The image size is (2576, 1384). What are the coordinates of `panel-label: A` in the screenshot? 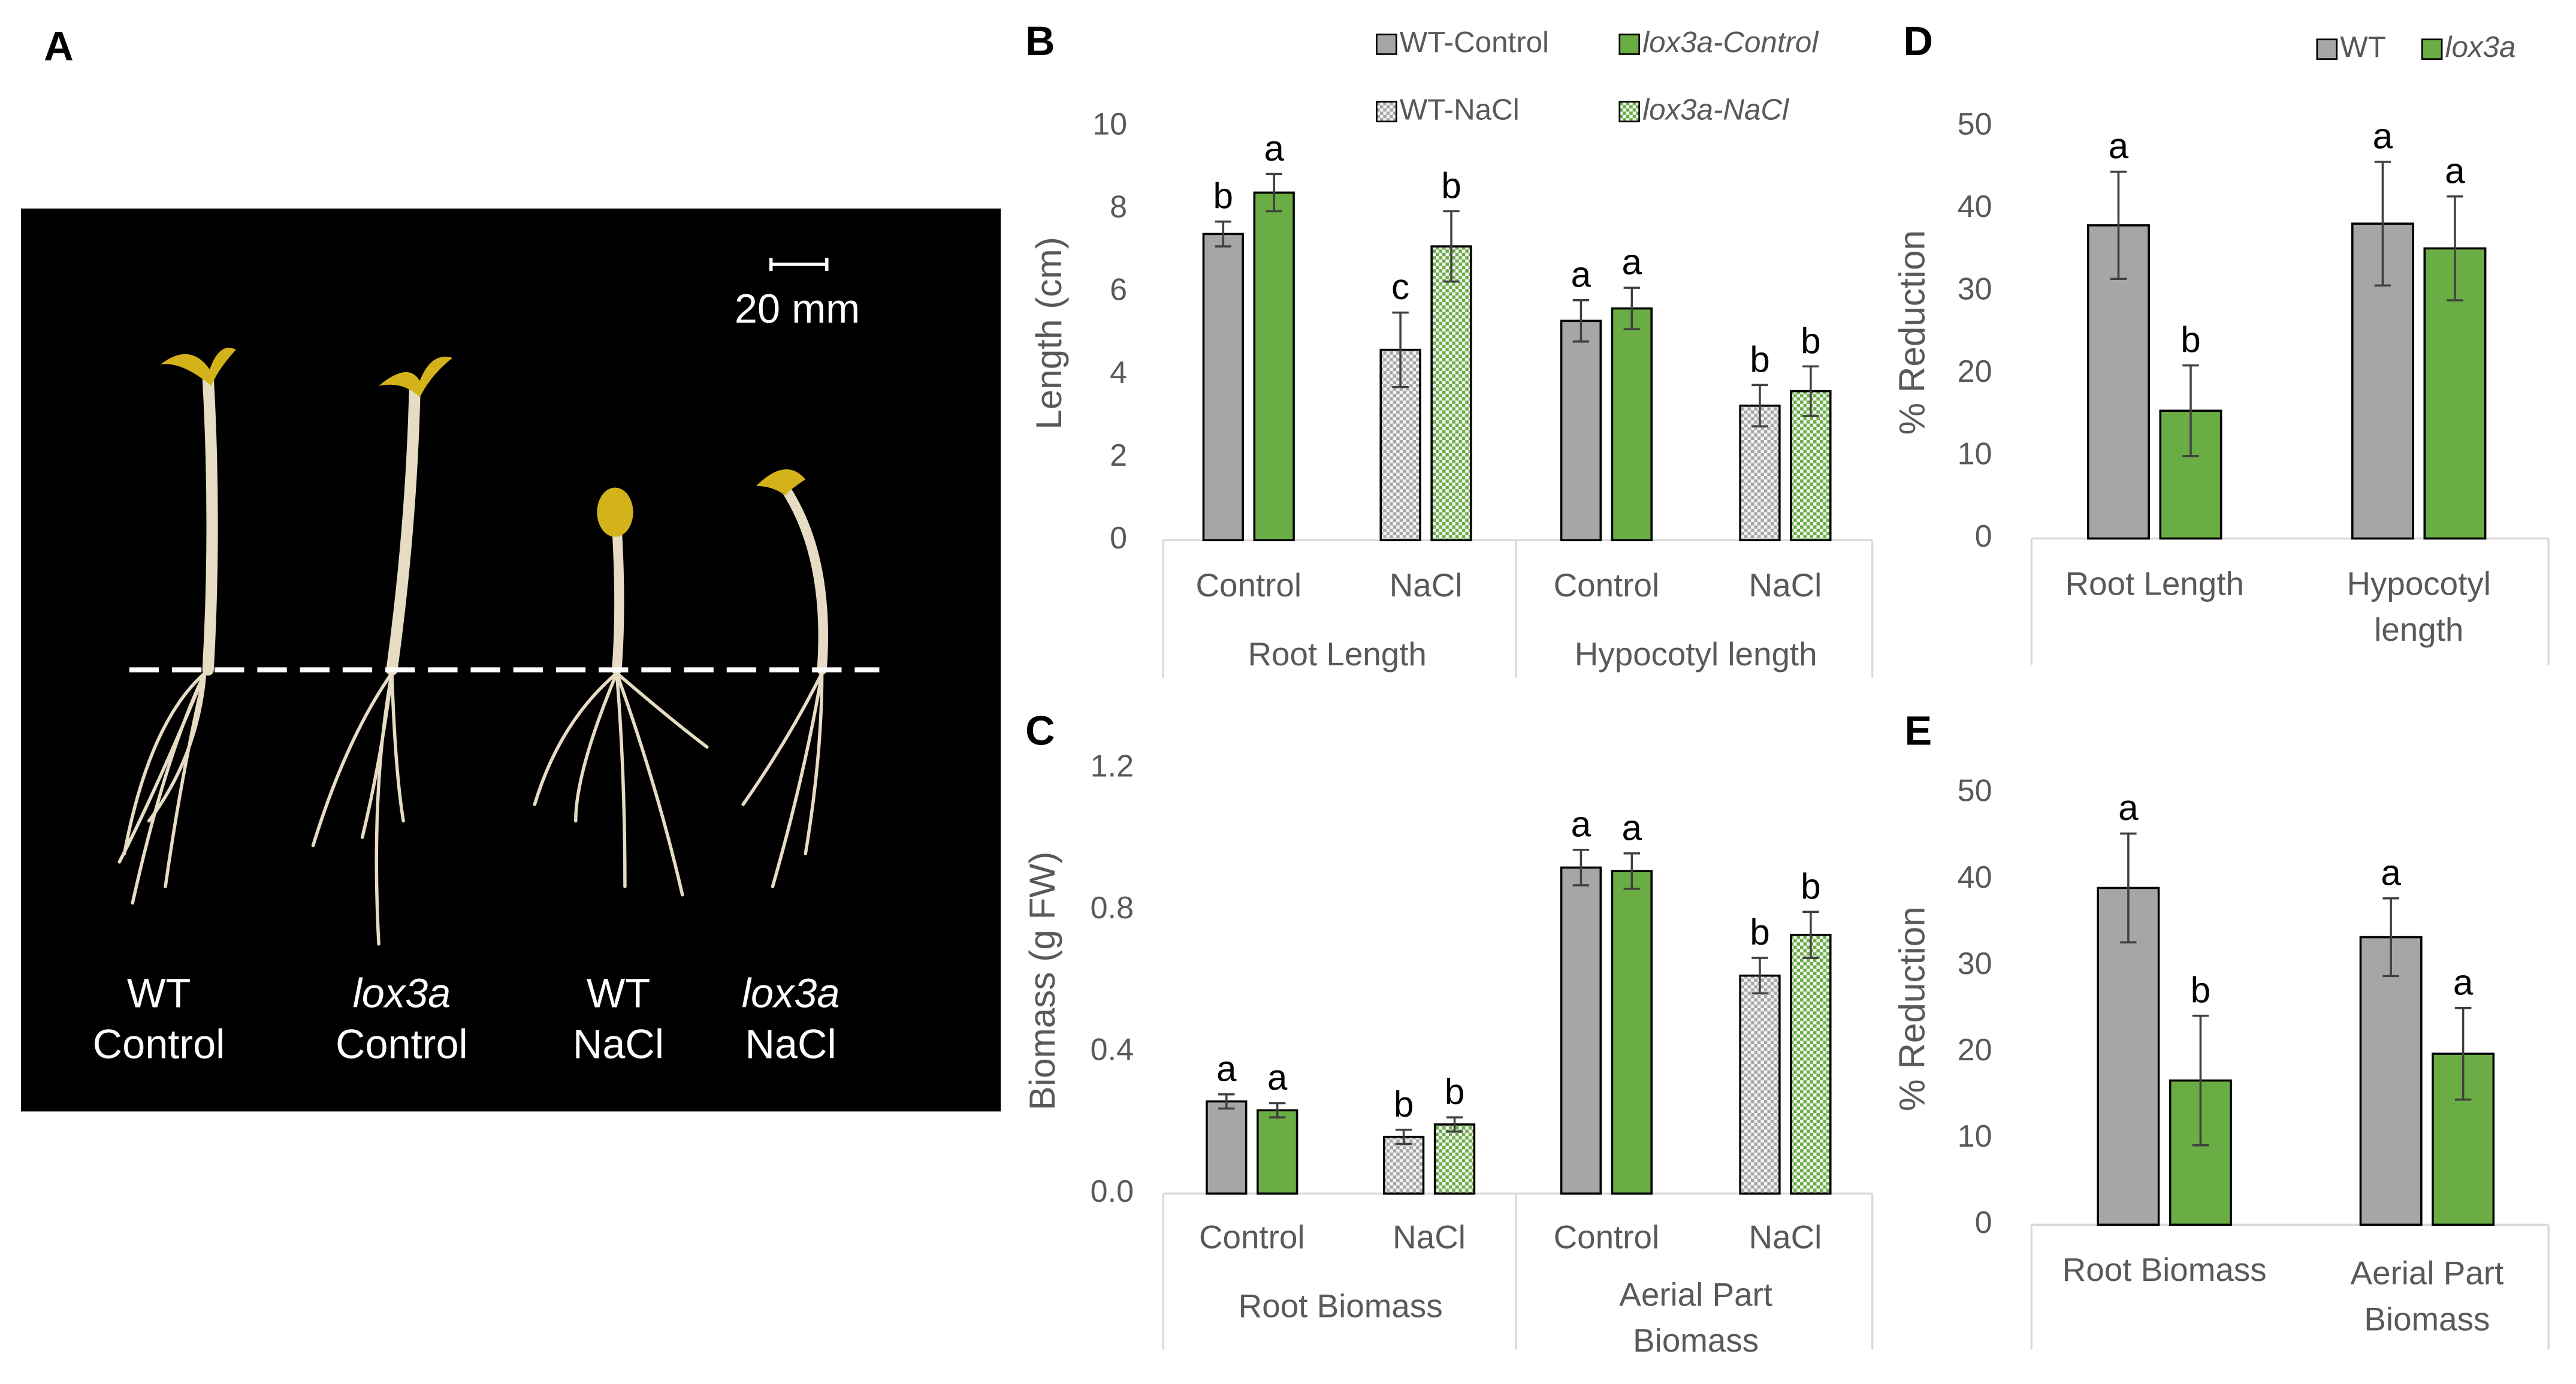 It's located at (59, 46).